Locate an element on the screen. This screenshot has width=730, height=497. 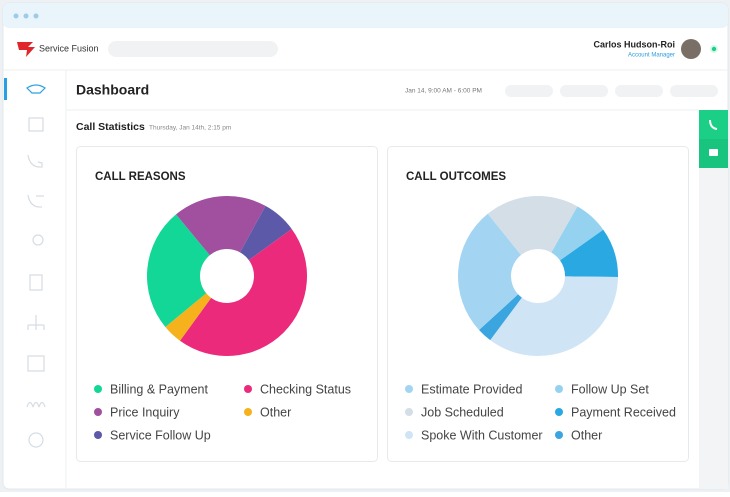
nav-org-icon is located at coordinates (36, 322).